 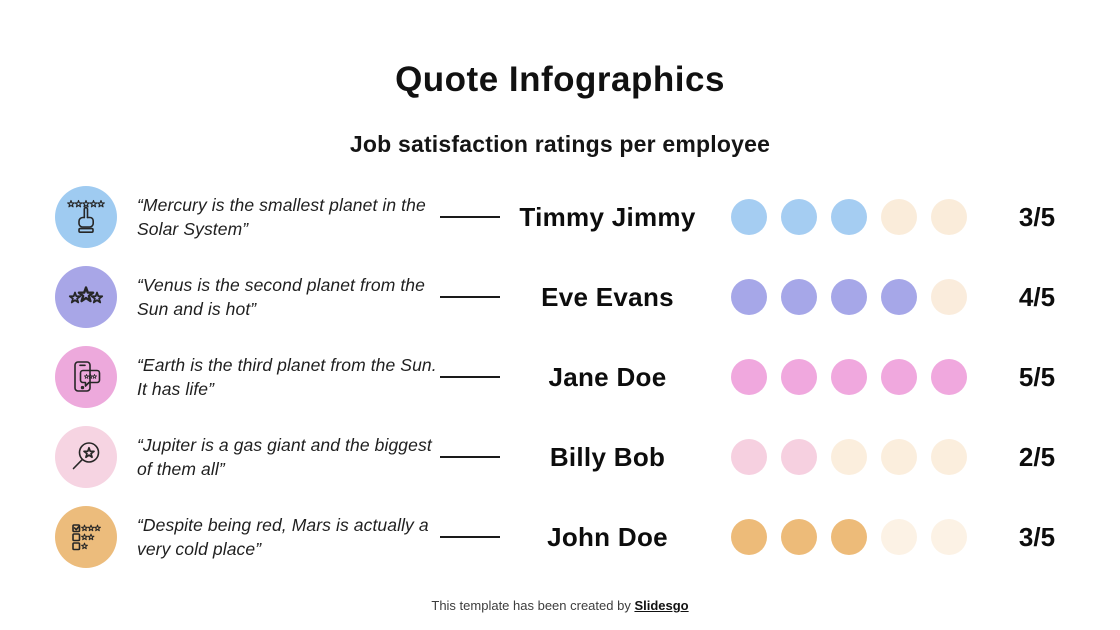 I want to click on employee-name: Eve Evans, so click(x=607, y=296).